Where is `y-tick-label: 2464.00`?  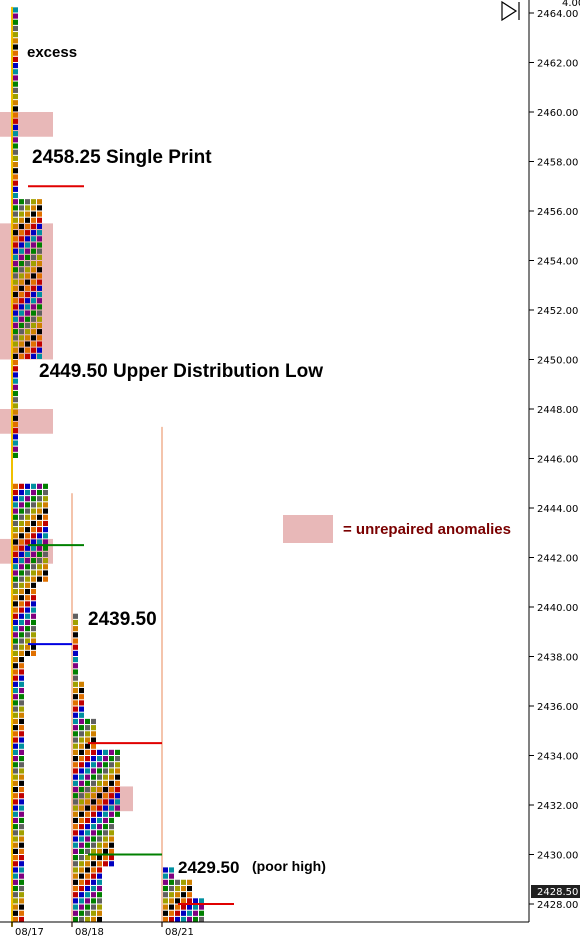 y-tick-label: 2464.00 is located at coordinates (557, 14).